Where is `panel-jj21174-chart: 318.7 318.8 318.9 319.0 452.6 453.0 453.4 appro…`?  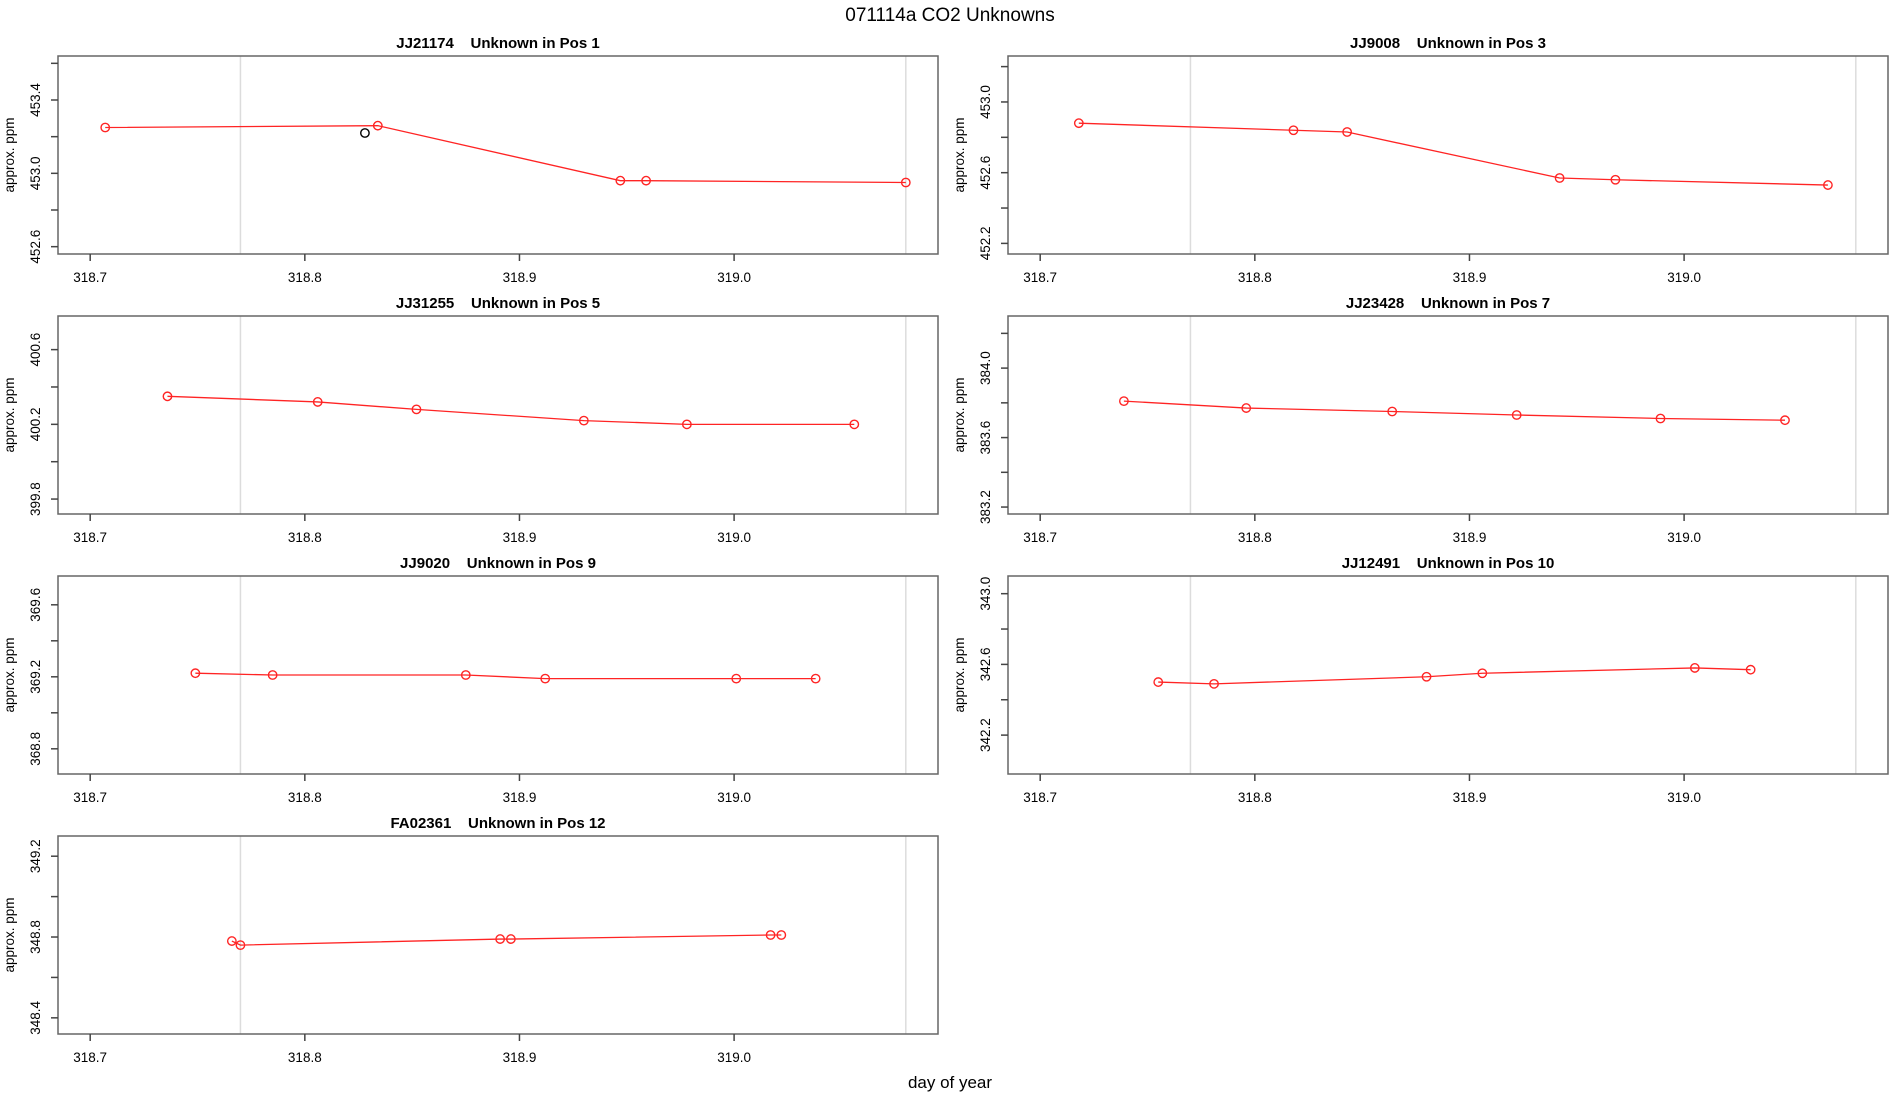 panel-jj21174-chart: 318.7 318.8 318.9 319.0 452.6 453.0 453.4 appro… is located at coordinates (470, 170).